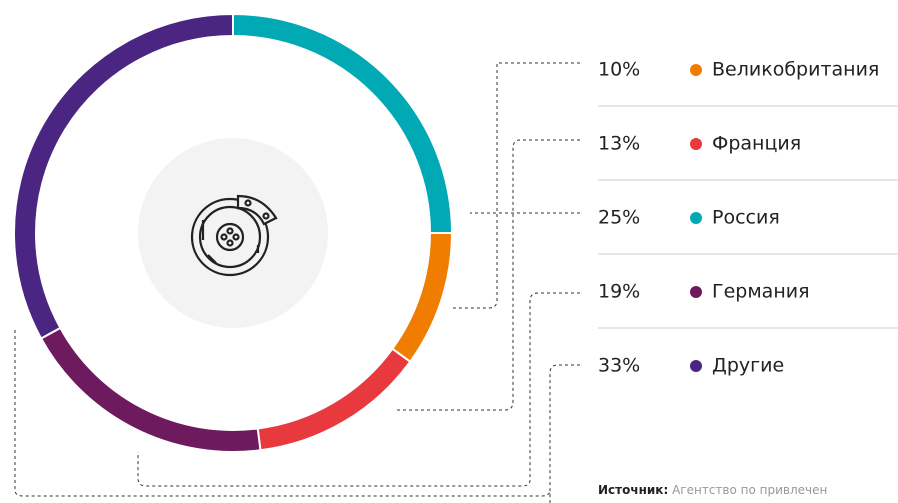 Image resolution: width=898 pixels, height=503 pixels. I want to click on legend-label: Германия, so click(761, 292).